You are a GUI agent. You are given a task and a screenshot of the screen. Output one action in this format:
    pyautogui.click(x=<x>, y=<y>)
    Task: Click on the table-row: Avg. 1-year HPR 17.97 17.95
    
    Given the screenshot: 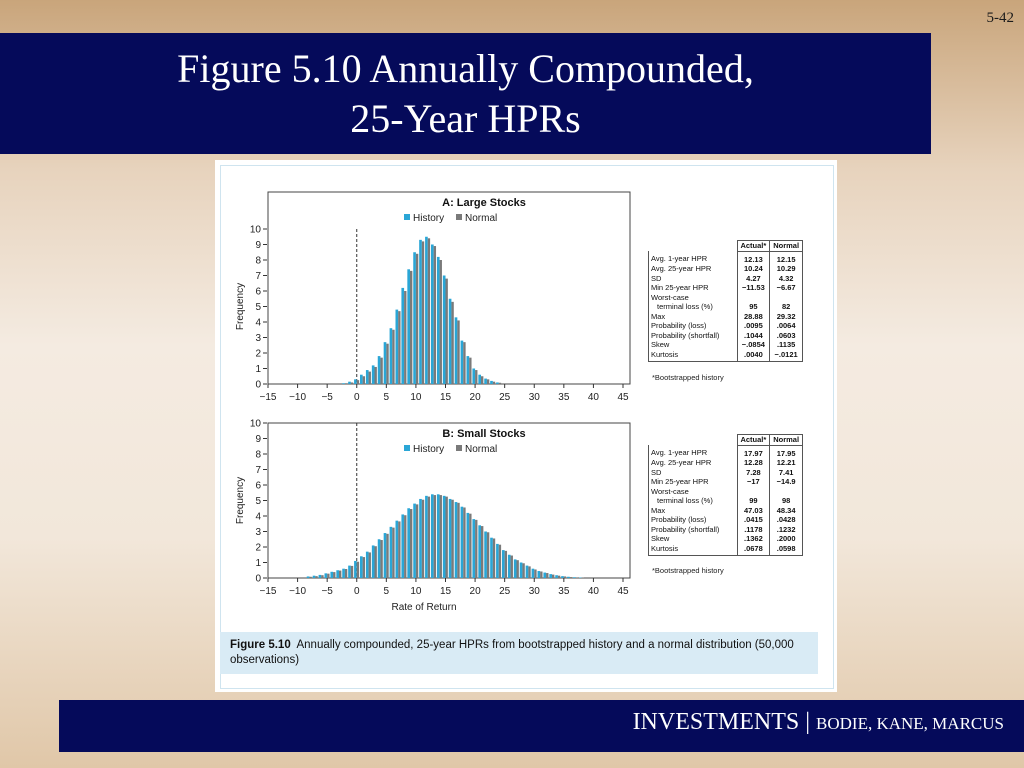 What is the action you would take?
    pyautogui.click(x=725, y=451)
    